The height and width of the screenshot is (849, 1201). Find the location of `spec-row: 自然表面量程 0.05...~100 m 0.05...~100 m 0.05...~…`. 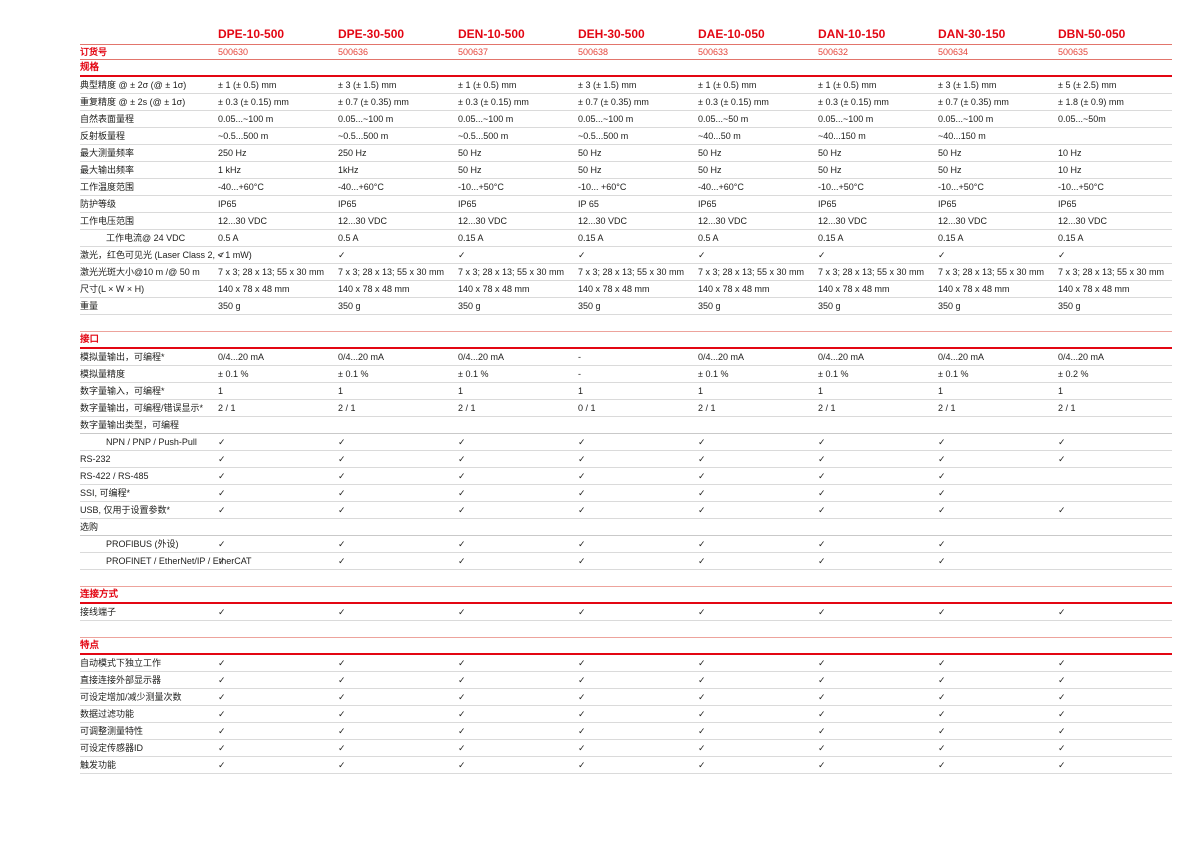

spec-row: 自然表面量程 0.05...~100 m 0.05...~100 m 0.05...~… is located at coordinates (626, 119).